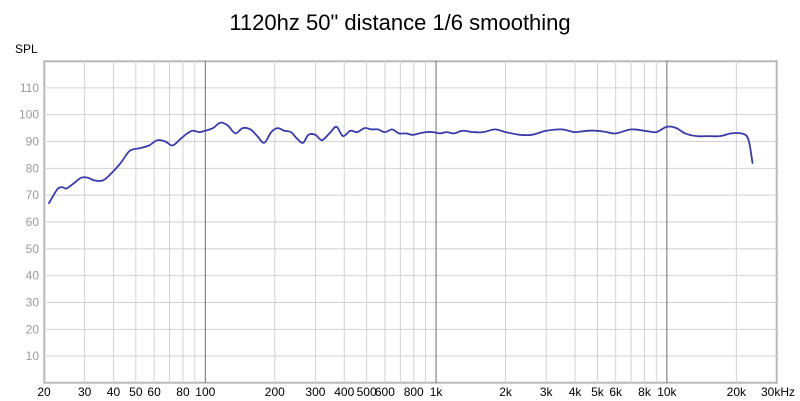 The width and height of the screenshot is (800, 401). I want to click on x-tick-label: 8k, so click(645, 392).